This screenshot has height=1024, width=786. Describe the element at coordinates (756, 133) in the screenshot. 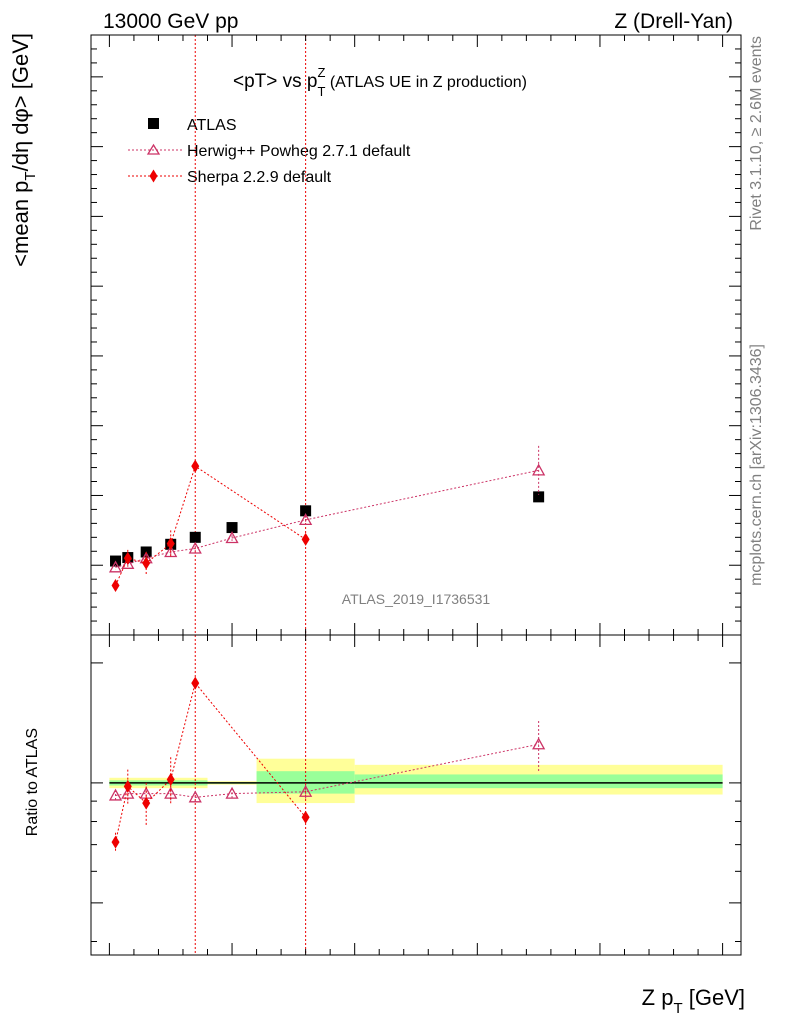

I see `rivet-version-label: Rivet 3.1.10, ≥ 2.6M events` at that location.